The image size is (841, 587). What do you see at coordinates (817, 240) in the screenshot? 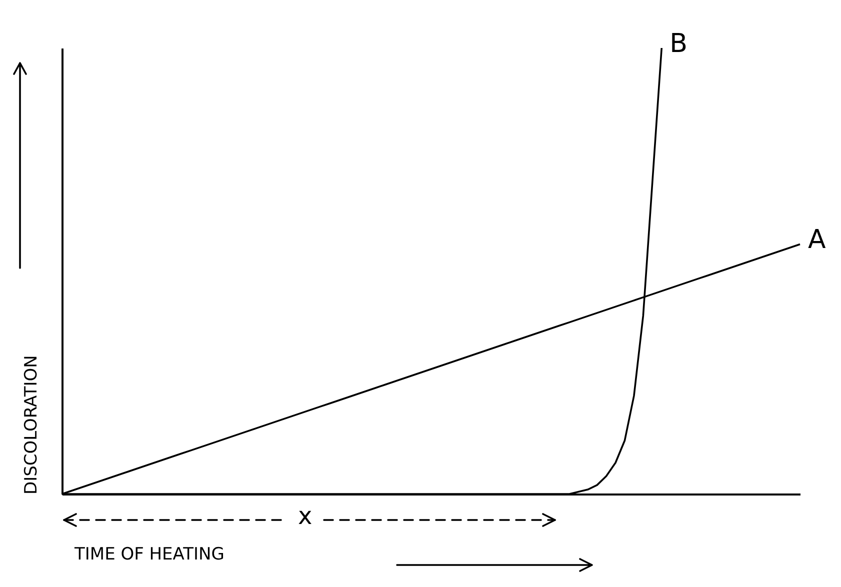
I see `series-label: A` at bounding box center [817, 240].